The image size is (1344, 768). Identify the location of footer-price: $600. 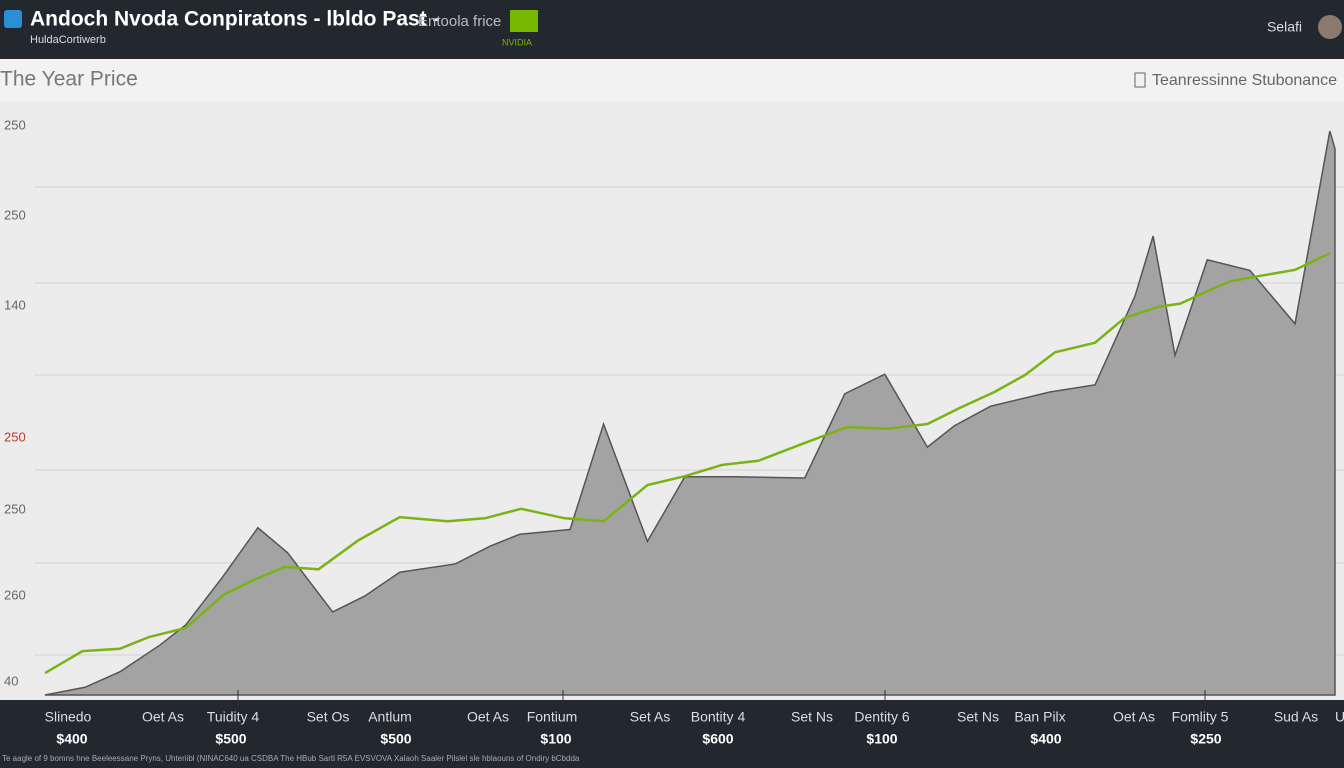
(717, 739).